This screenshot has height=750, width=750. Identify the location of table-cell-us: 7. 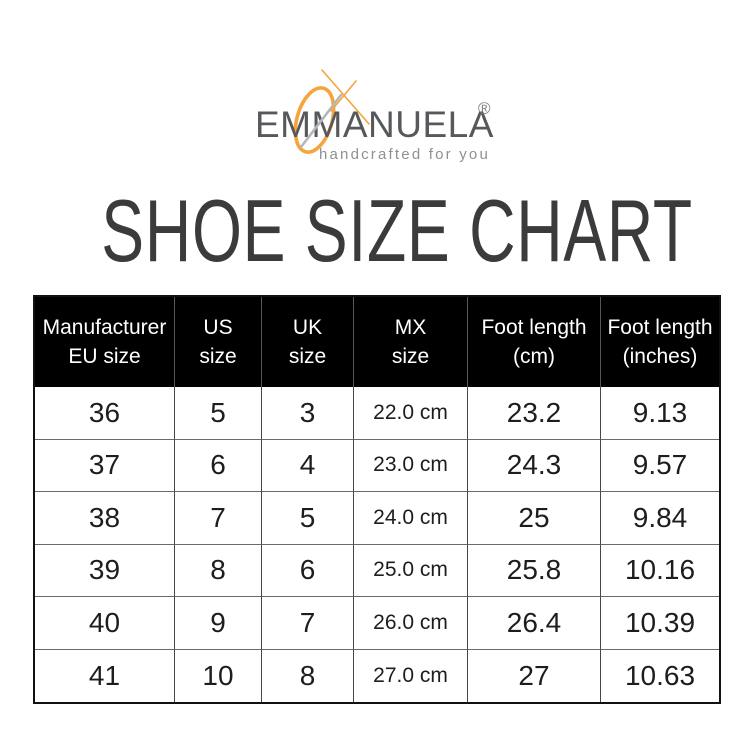
(218, 518).